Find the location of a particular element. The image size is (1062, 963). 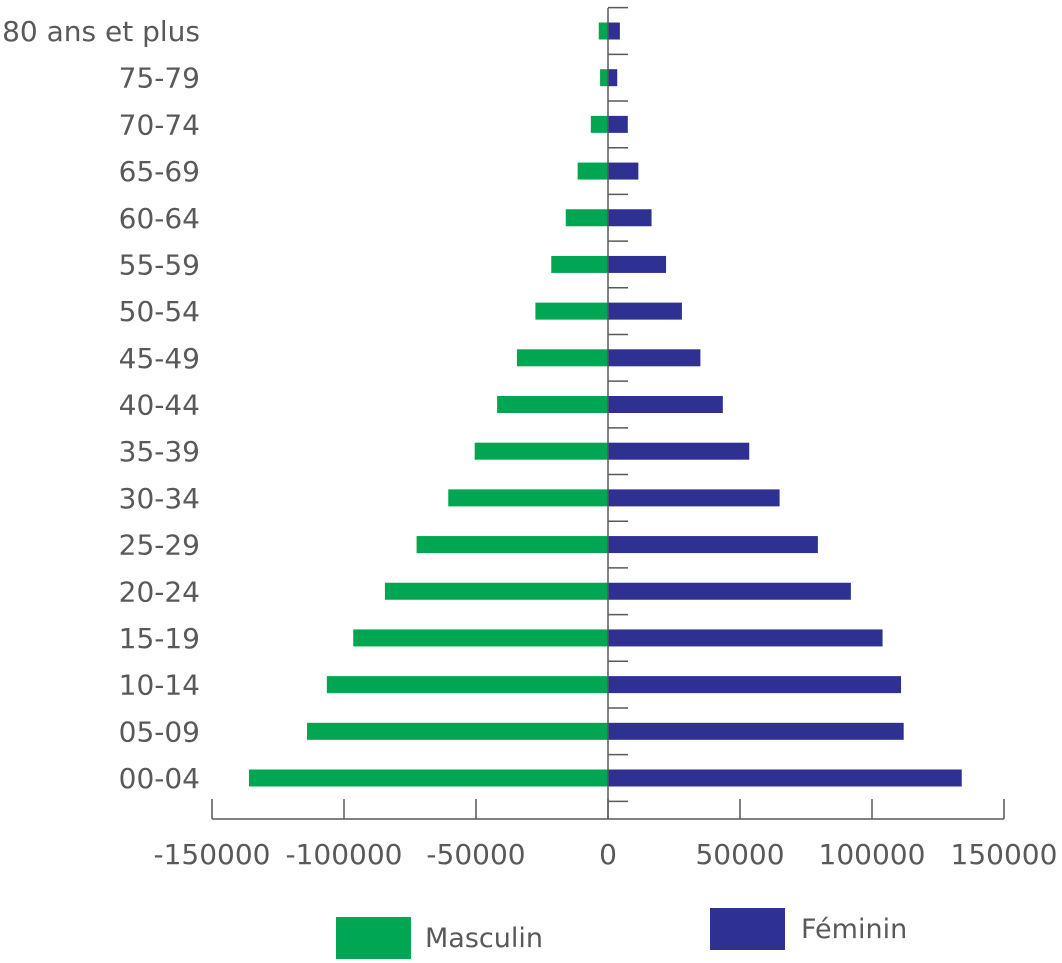

y-tick-label: 05-09 is located at coordinates (159, 731).